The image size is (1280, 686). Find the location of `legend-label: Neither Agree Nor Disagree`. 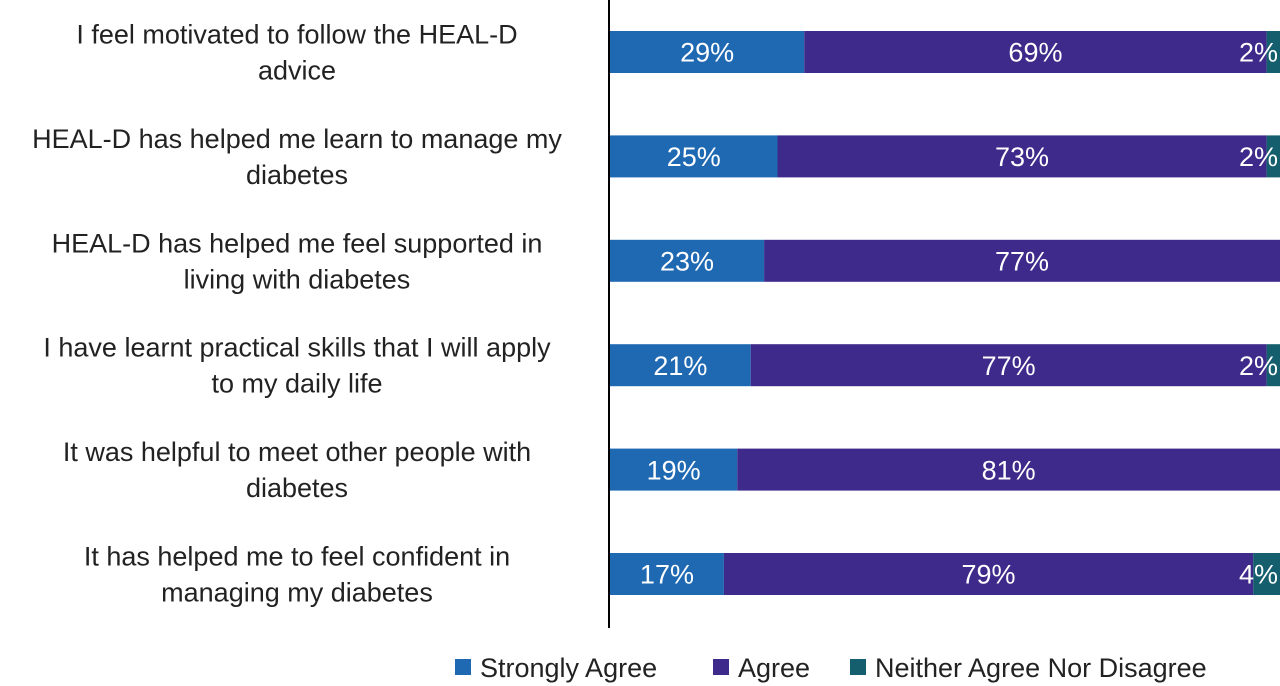

legend-label: Neither Agree Nor Disagree is located at coordinates (1041, 668).